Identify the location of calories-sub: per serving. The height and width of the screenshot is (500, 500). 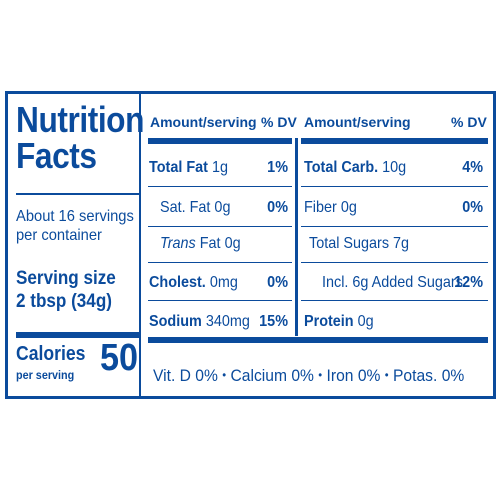
(45, 375).